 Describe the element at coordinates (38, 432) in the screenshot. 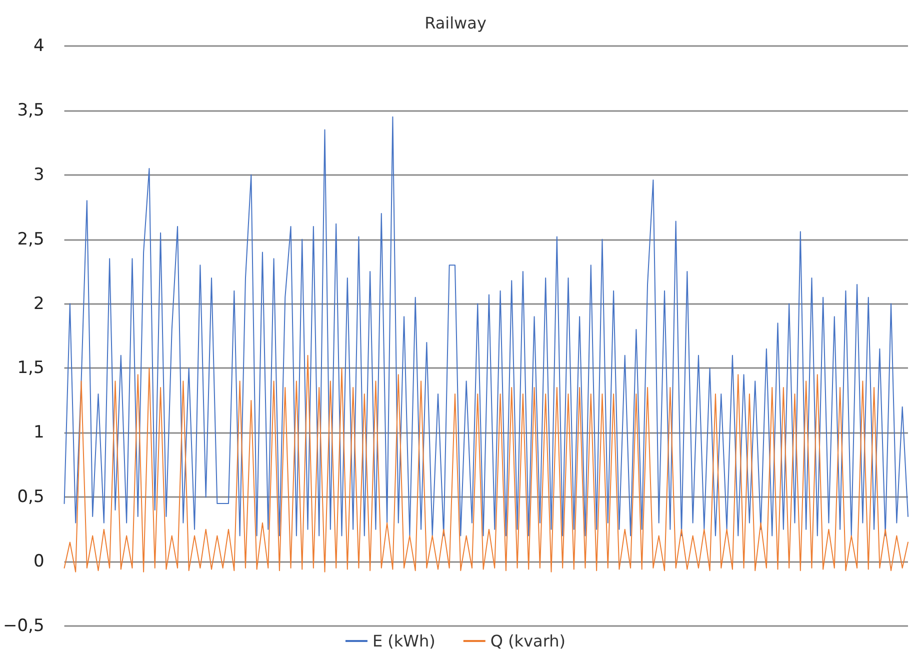

I see `y-tick-label: 1` at that location.